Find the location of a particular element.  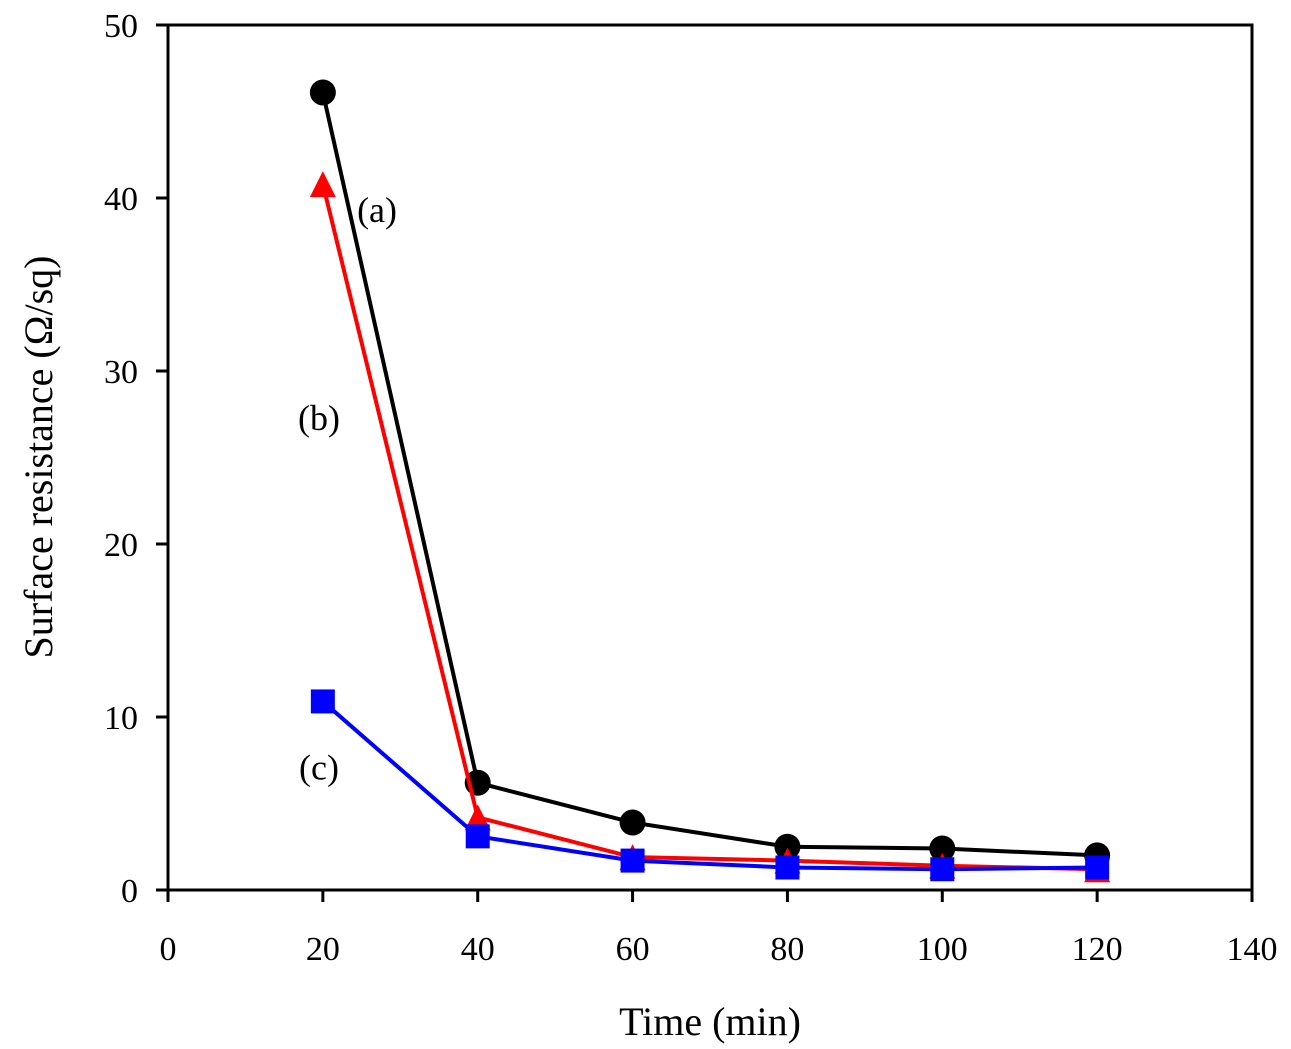

y-tick-label: 20 is located at coordinates (121, 545).